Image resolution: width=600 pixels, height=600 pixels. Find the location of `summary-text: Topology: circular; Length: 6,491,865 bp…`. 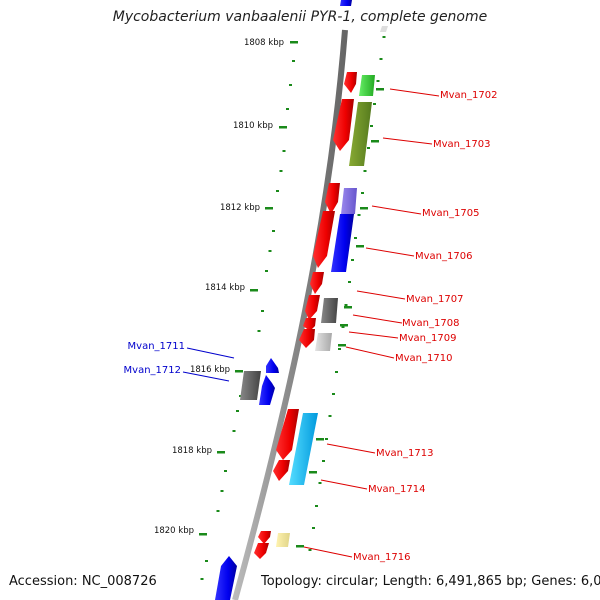

summary-text: Topology: circular; Length: 6,491,865 bp… is located at coordinates (430, 581).